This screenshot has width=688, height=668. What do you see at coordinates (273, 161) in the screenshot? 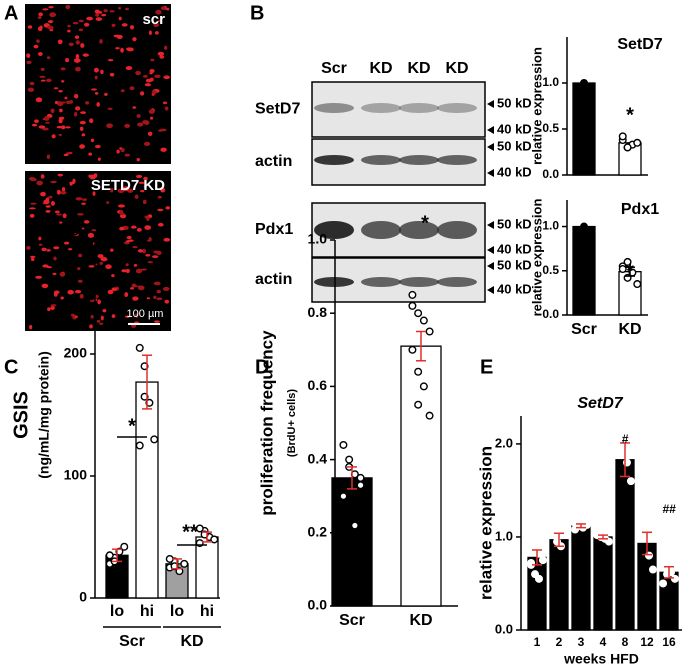
I see `row-label: actin` at bounding box center [273, 161].